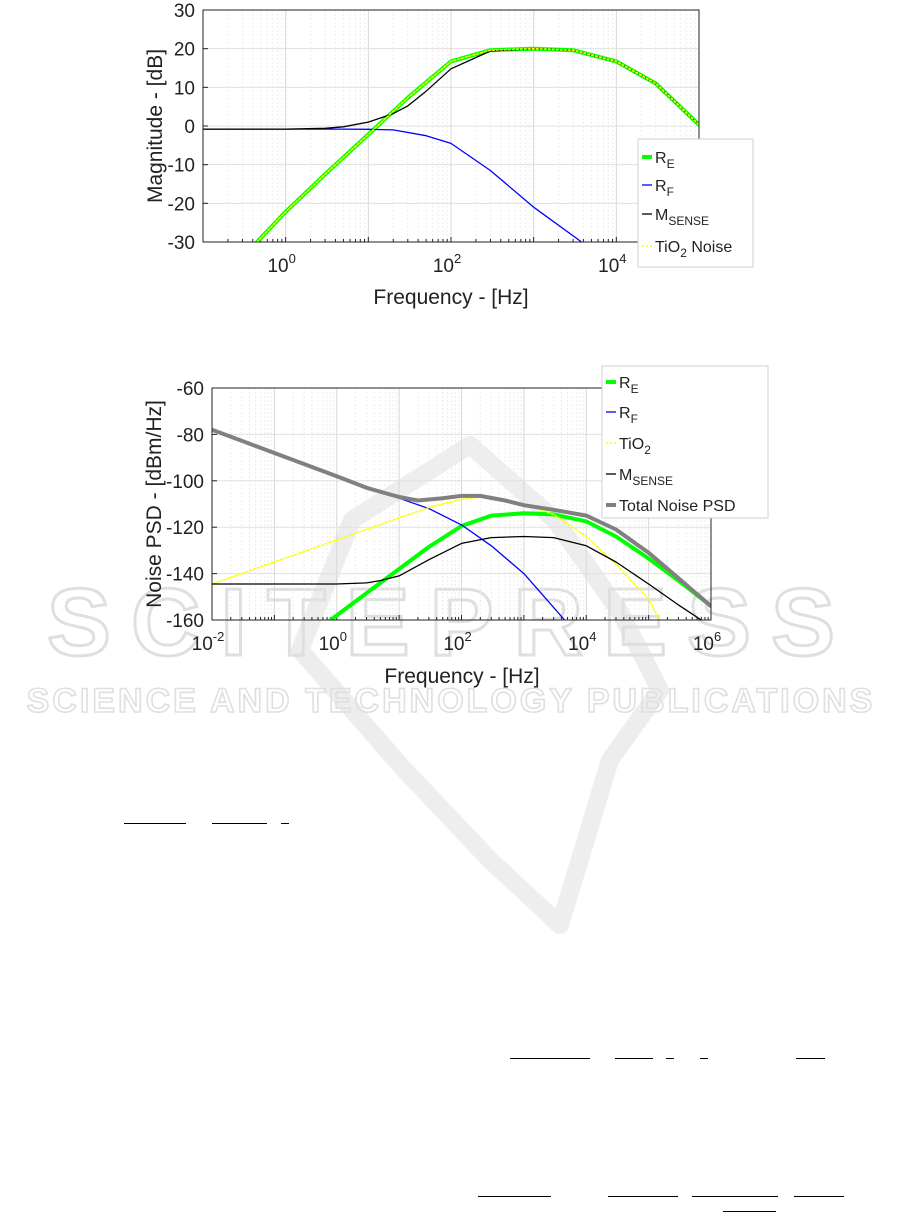 This screenshot has width=901, height=1213. What do you see at coordinates (181, 204) in the screenshot?
I see `y-tick-label: -20` at bounding box center [181, 204].